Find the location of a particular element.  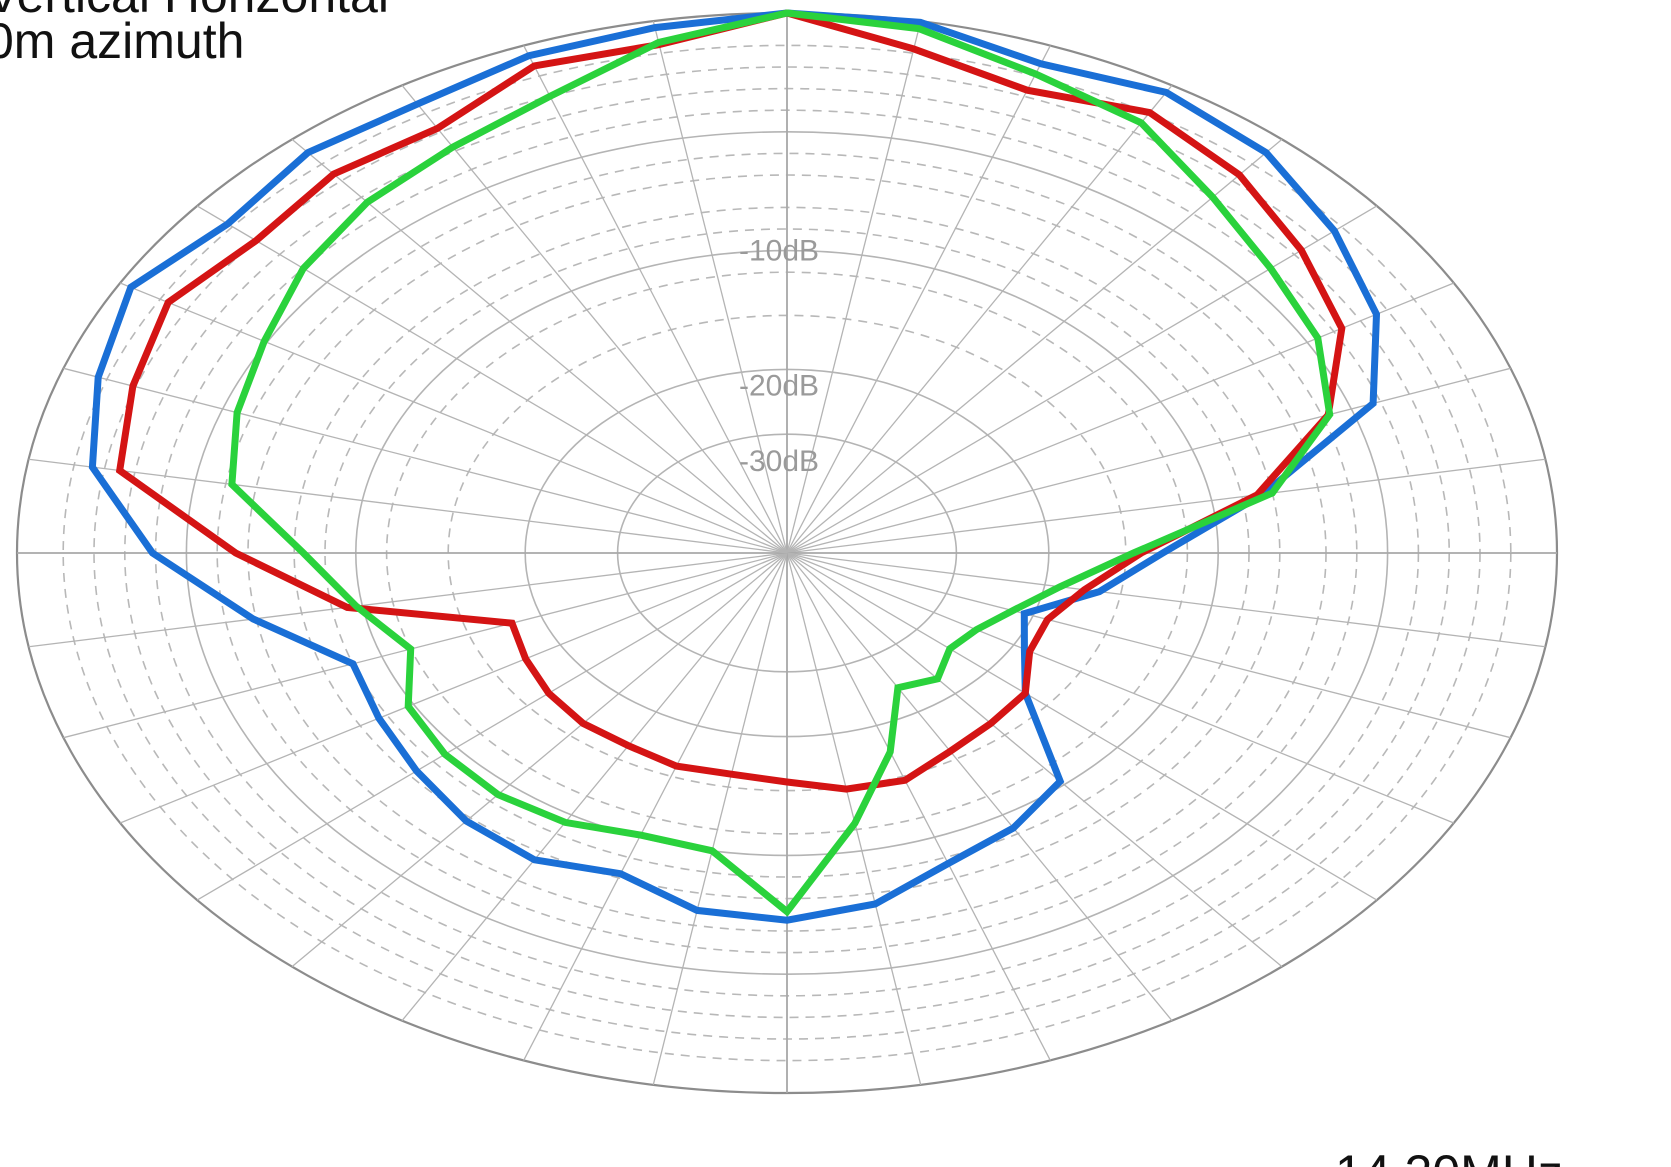

ring-label: -30dB is located at coordinates (779, 461).